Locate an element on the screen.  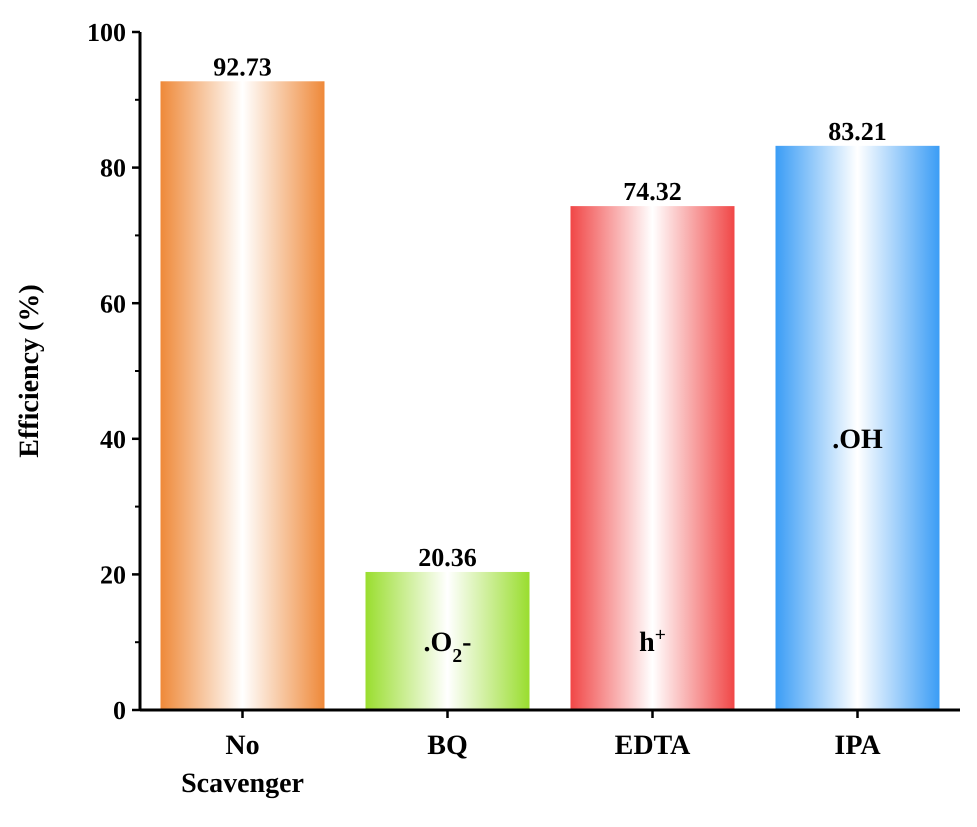
data-label: 74.32 is located at coordinates (652, 191).